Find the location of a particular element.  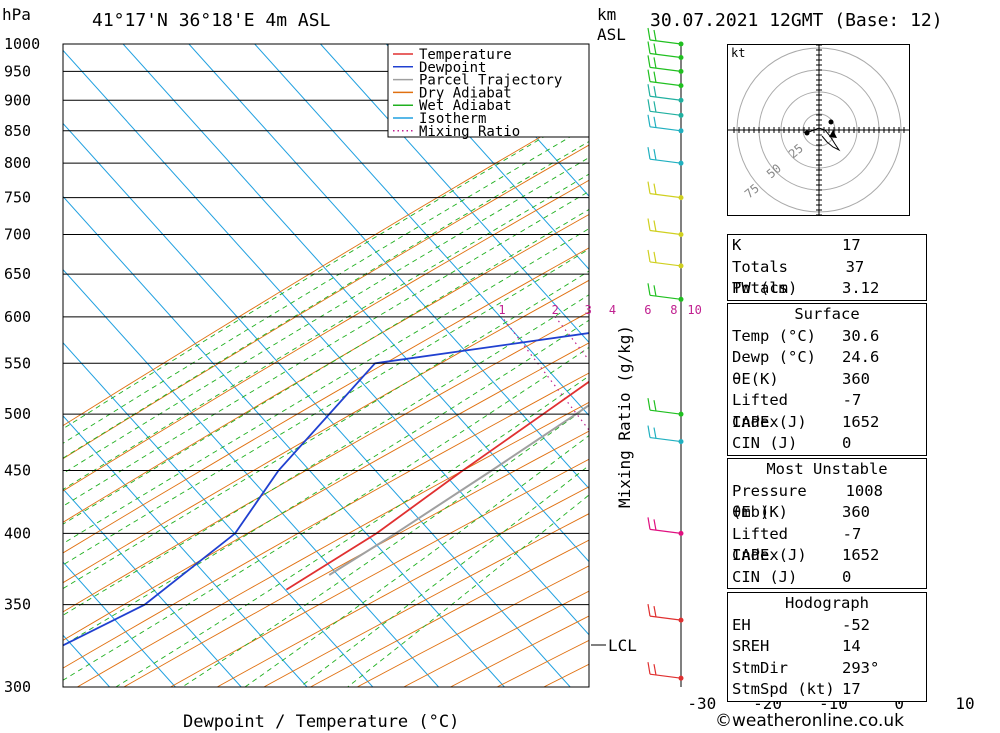

pressure-tick-400: 400 is located at coordinates (17, 533).